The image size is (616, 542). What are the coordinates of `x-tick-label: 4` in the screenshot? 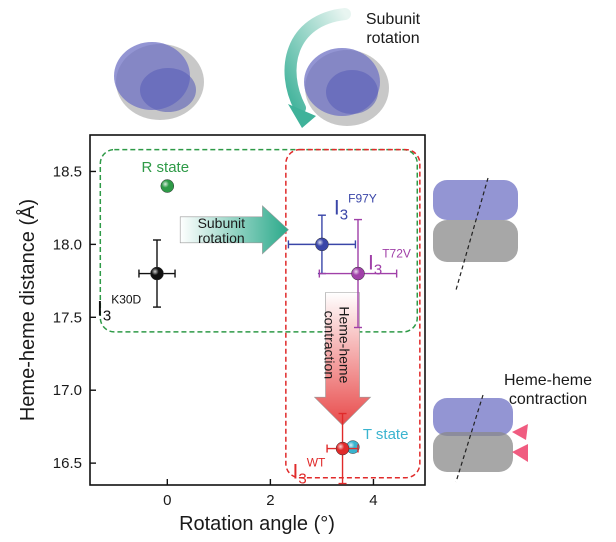 It's located at (373, 500).